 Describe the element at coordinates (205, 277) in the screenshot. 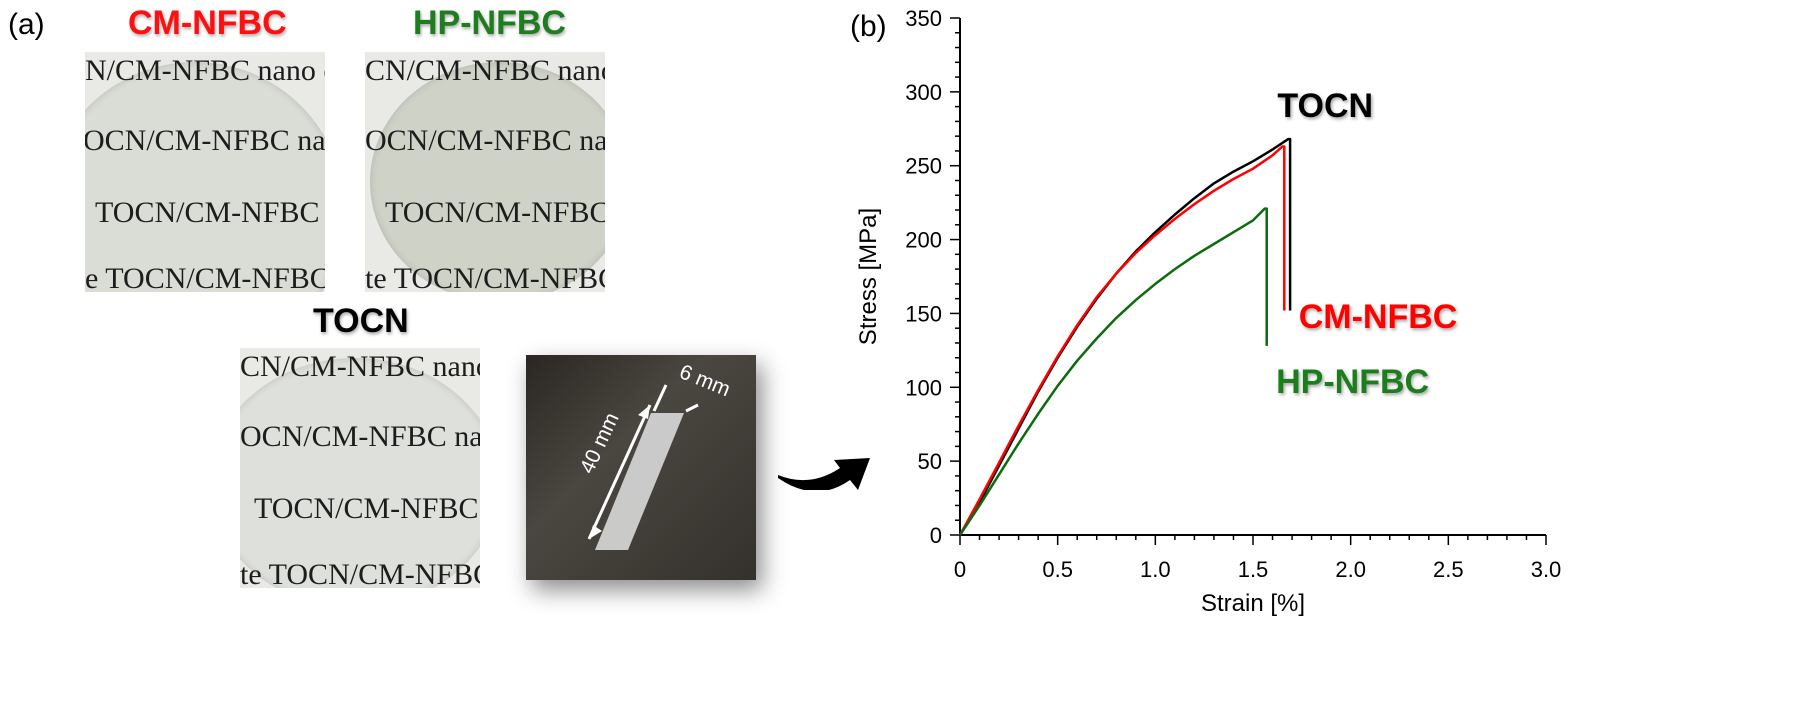

I see `photo-text-line: e TOCN/CM-NFBC` at that location.